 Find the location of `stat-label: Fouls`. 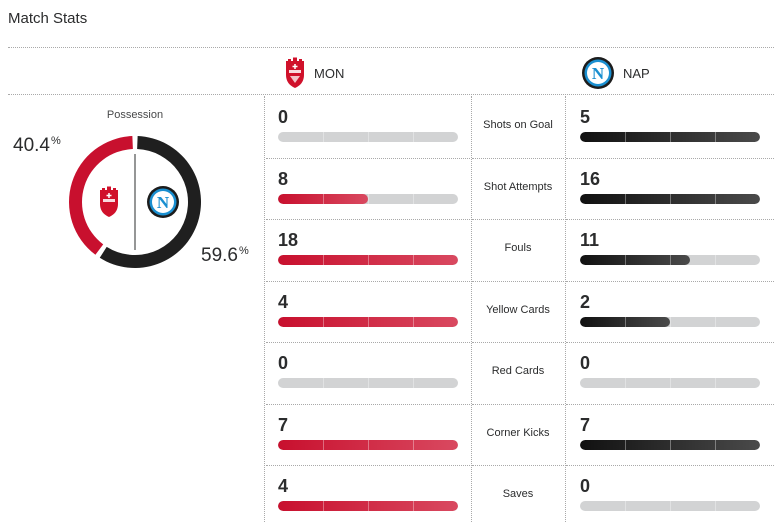

stat-label: Fouls is located at coordinates (518, 248).